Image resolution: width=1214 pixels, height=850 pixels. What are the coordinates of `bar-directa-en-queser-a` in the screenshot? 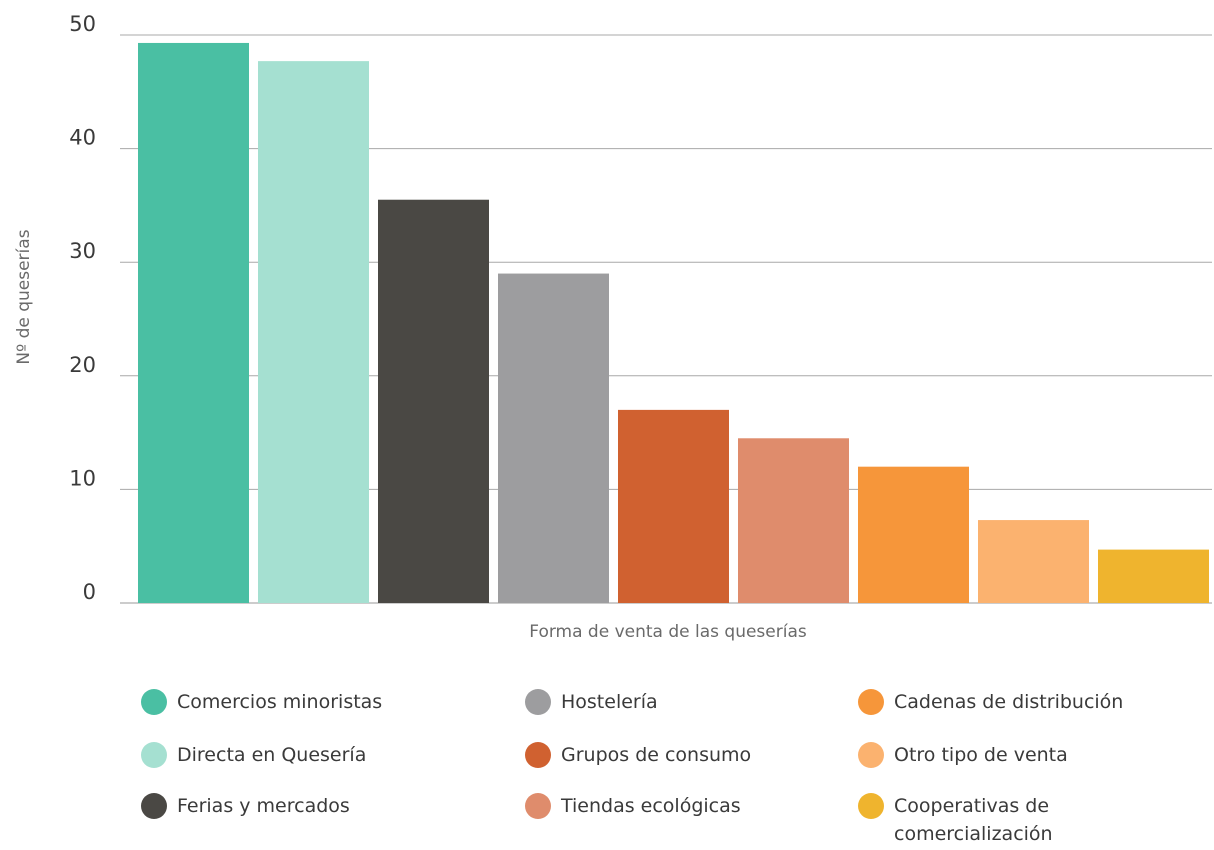 It's located at (313, 332).